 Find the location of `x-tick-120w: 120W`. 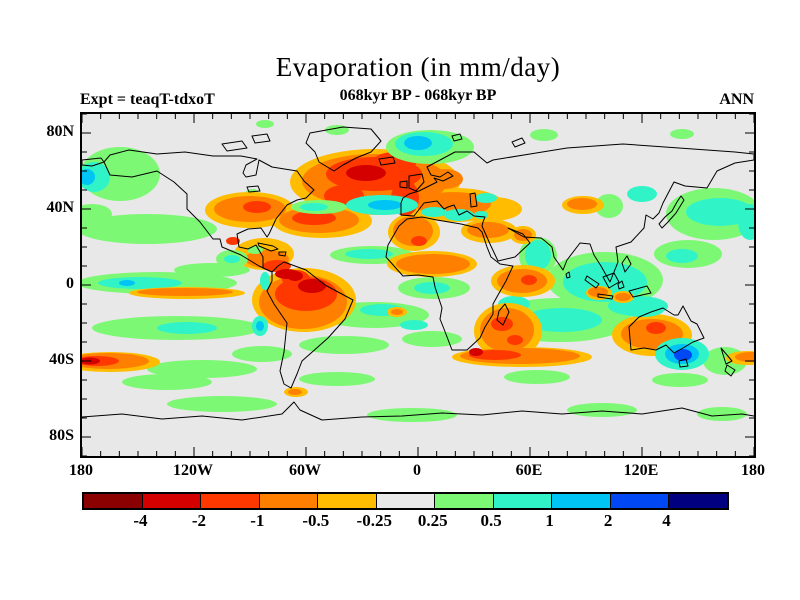

x-tick-120w: 120W is located at coordinates (193, 470).